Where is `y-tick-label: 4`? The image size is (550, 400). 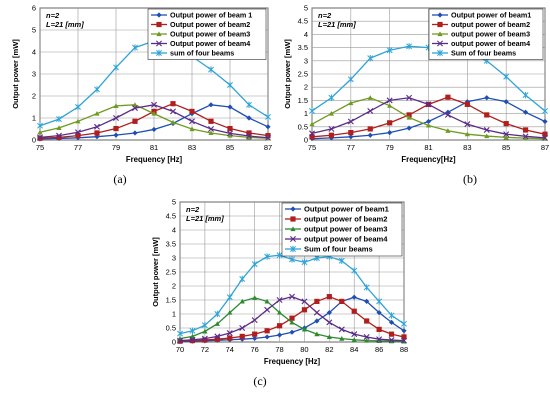 y-tick-label: 4 is located at coordinates (174, 230).